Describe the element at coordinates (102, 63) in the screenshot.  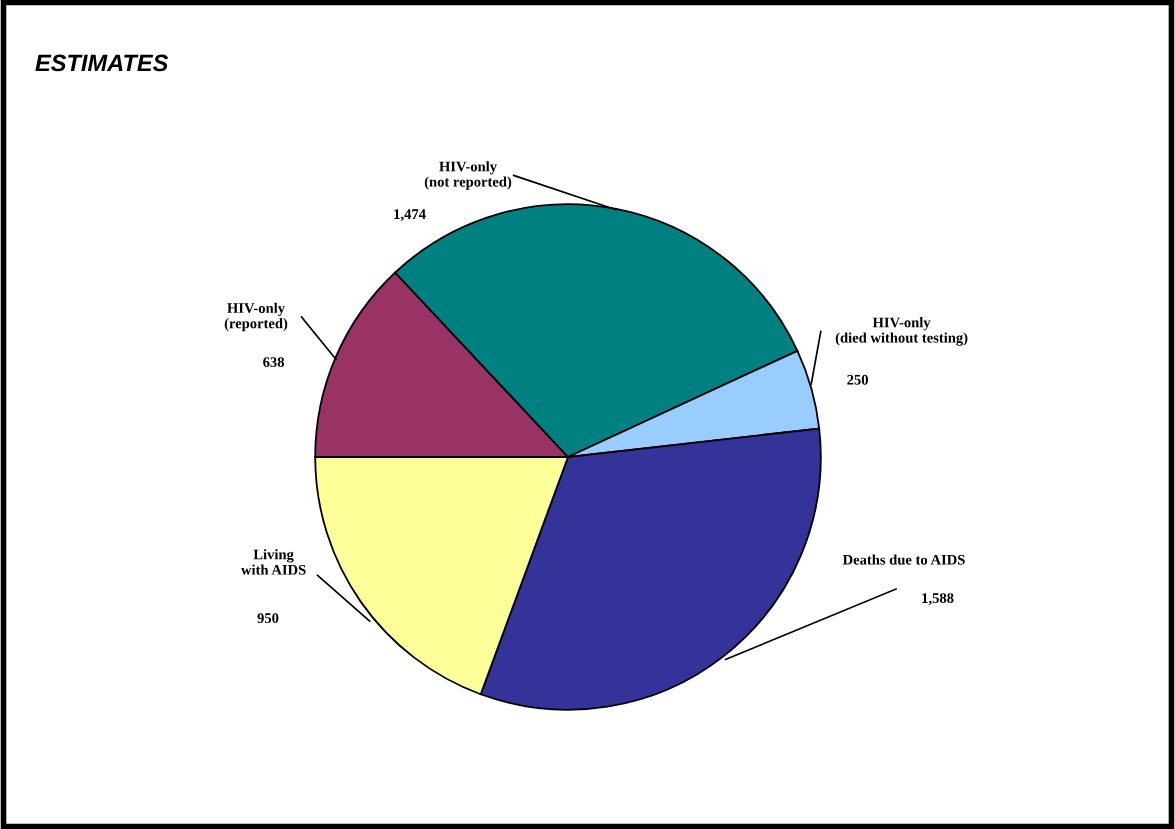
I see `chart-title: ESTIMATES` at that location.